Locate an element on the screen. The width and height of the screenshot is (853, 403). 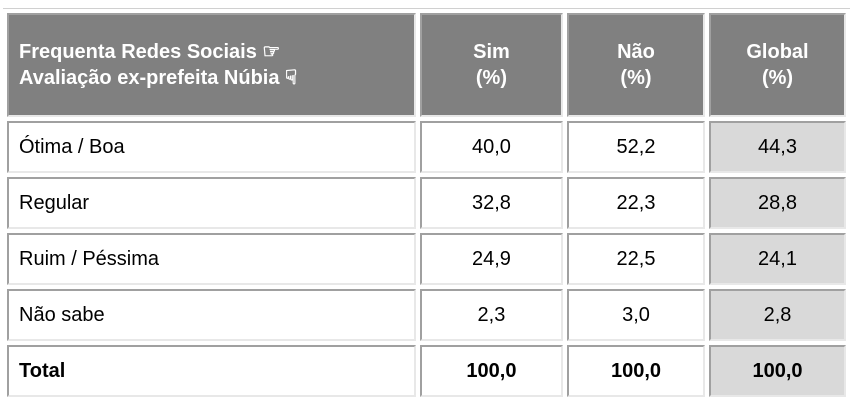
table-row: Regular 32,8 22,3 28,8 is located at coordinates (426, 203).